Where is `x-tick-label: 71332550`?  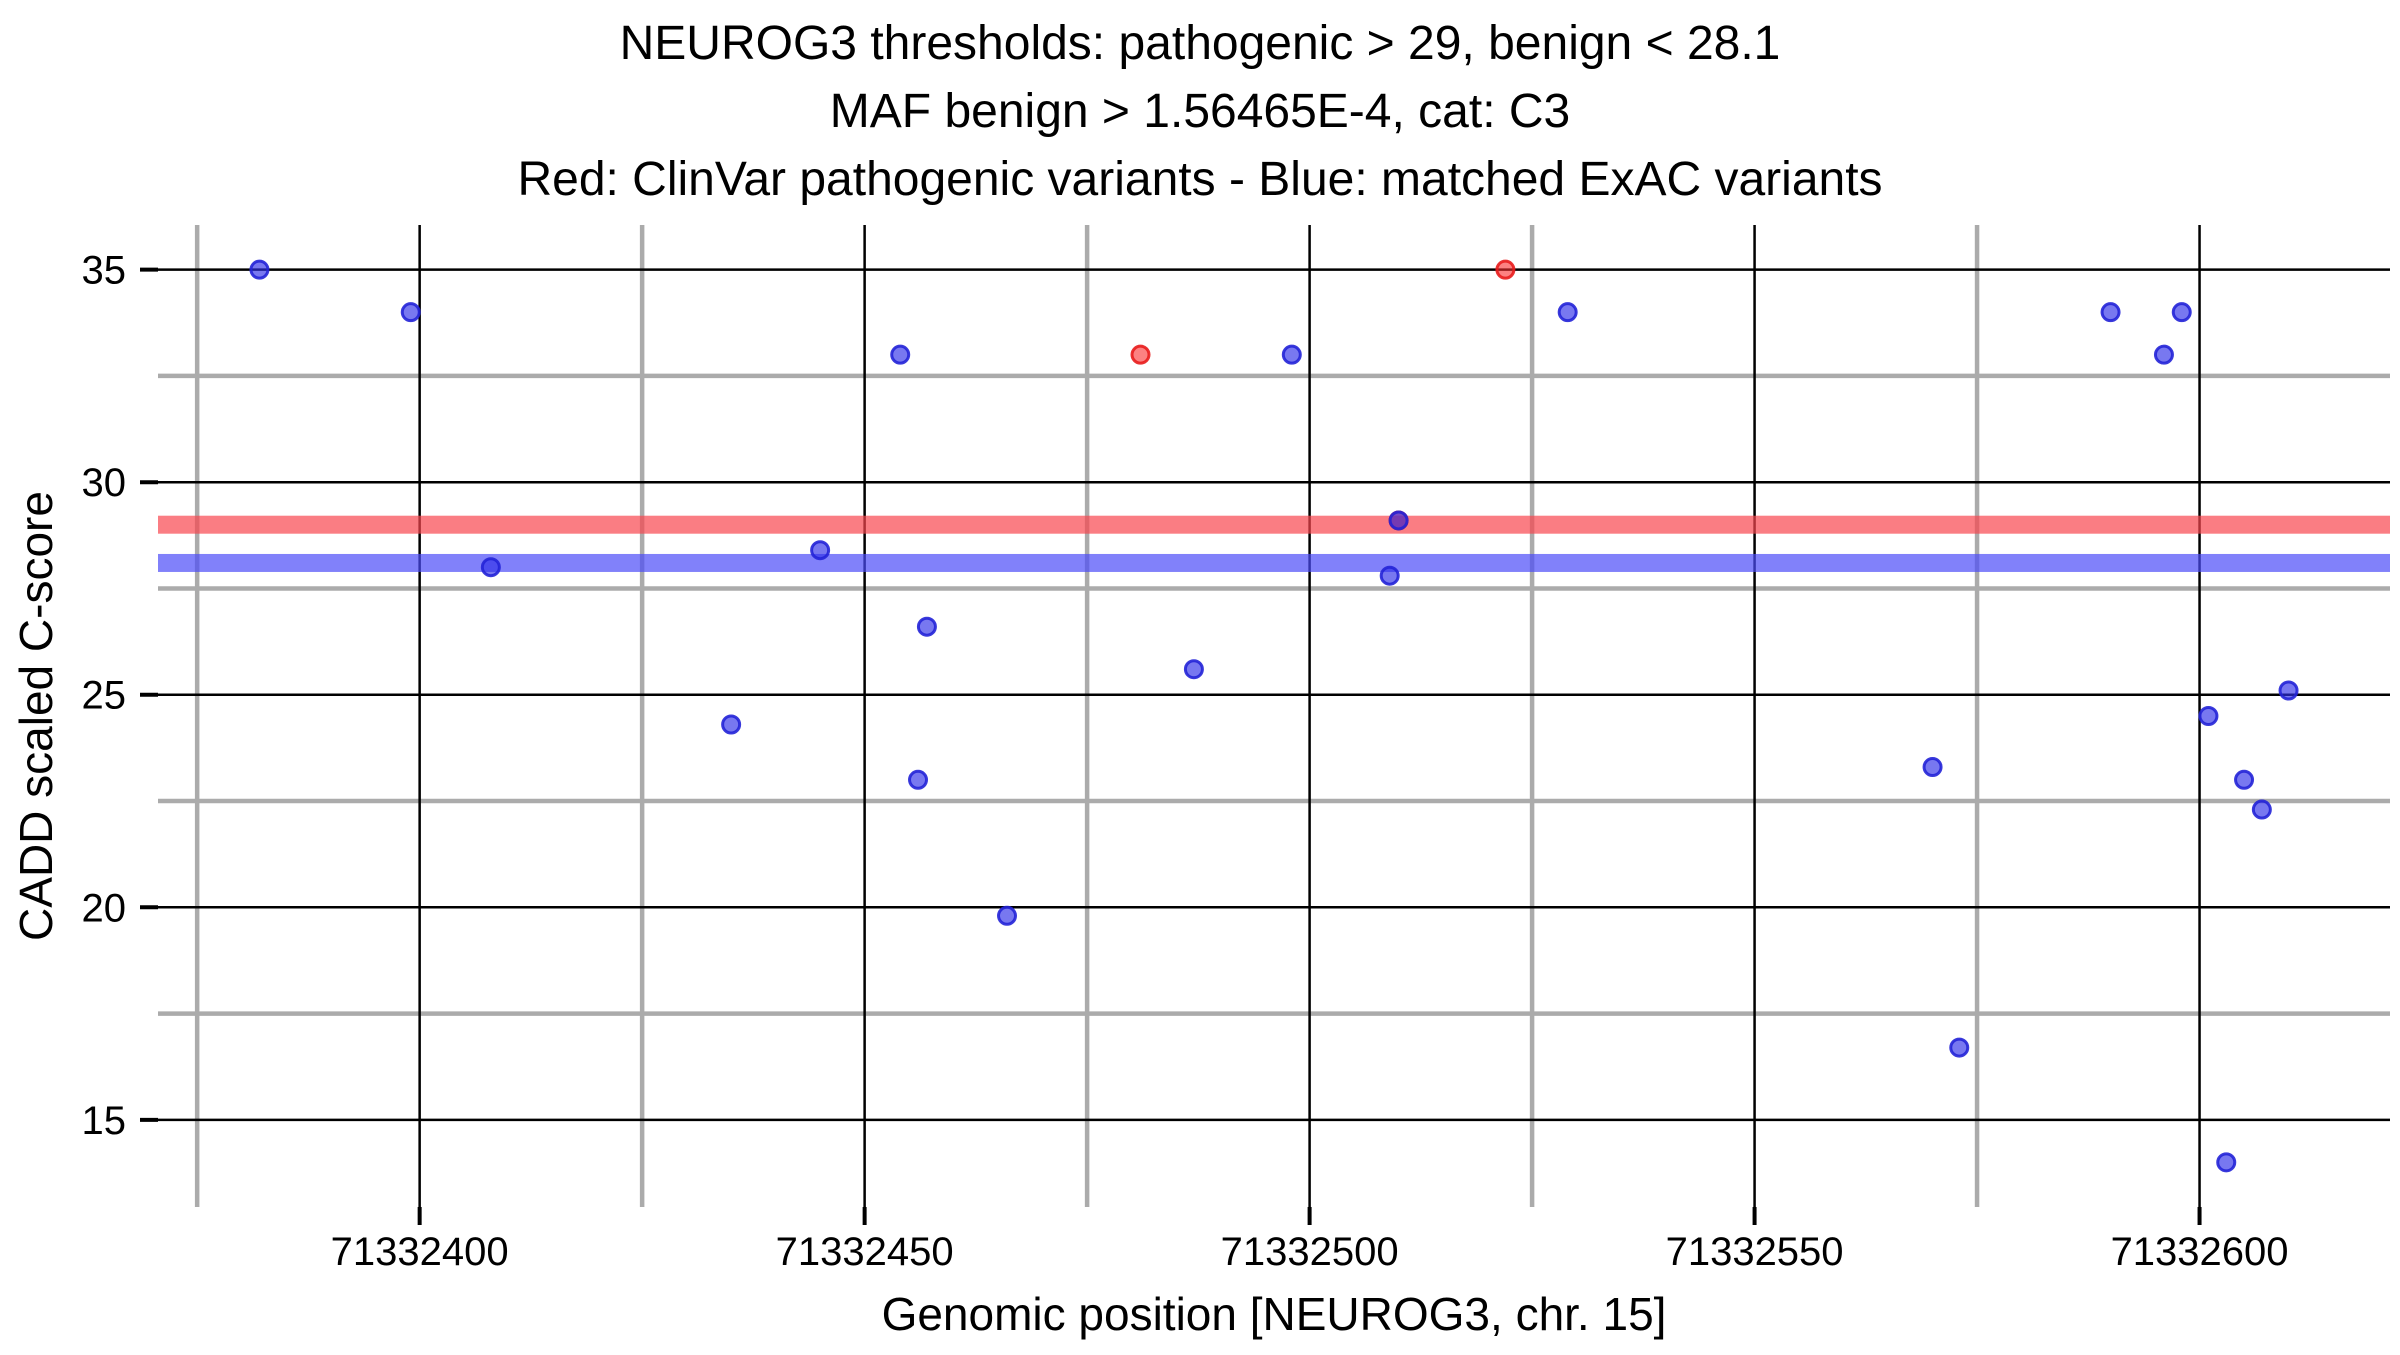
x-tick-label: 71332550 is located at coordinates (1755, 1252).